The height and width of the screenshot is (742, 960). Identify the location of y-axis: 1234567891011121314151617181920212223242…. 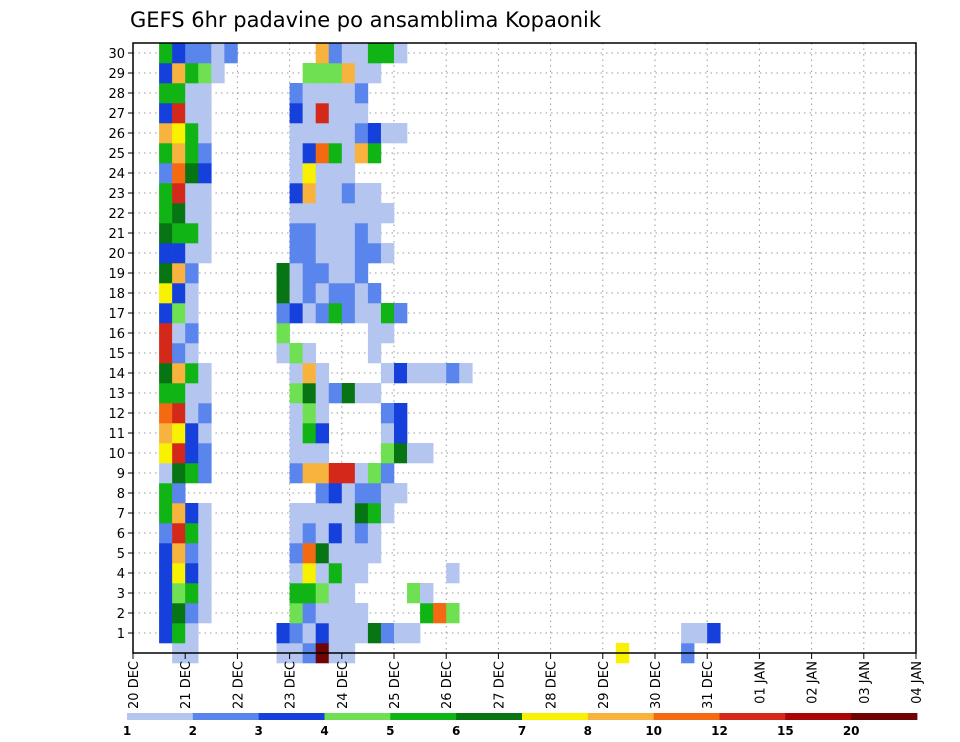
(120, 344).